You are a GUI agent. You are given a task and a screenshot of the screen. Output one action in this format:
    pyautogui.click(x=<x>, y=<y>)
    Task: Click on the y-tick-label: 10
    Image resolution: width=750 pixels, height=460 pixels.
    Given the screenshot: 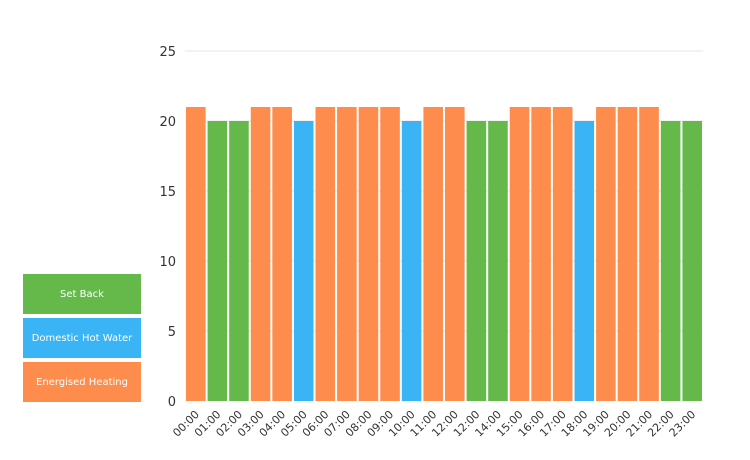 What is the action you would take?
    pyautogui.click(x=167, y=262)
    